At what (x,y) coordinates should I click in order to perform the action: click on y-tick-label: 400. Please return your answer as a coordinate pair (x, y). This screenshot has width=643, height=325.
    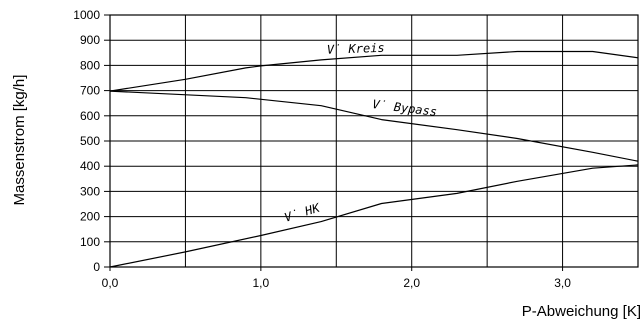
    Looking at the image, I should click on (90, 166).